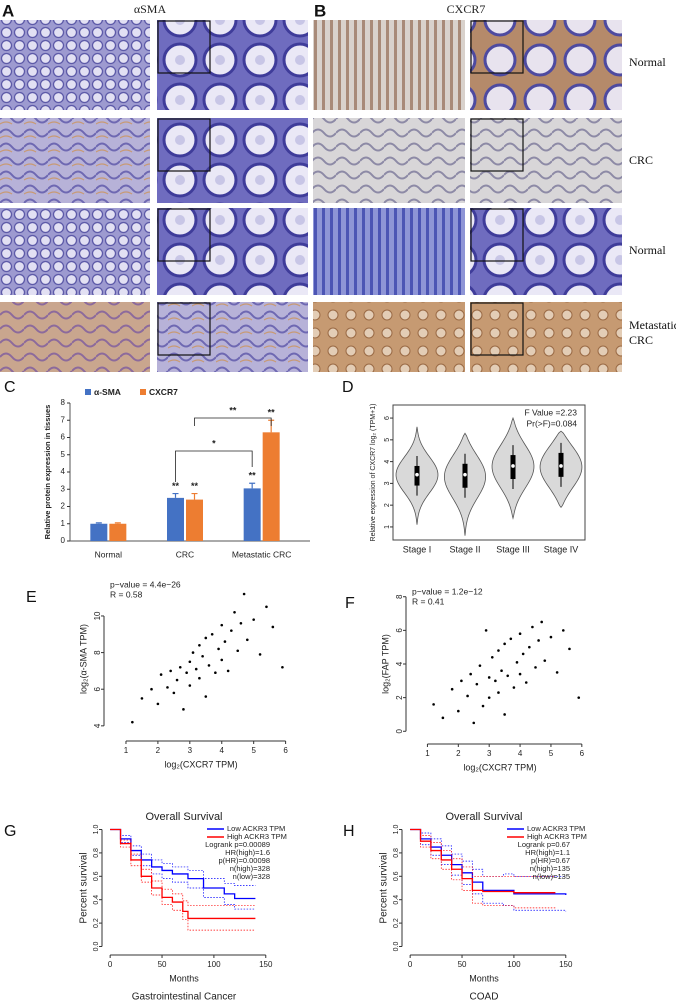 This screenshot has height=1001, width=676. Describe the element at coordinates (63, 540) in the screenshot. I see `y-tick-label: 0` at that location.